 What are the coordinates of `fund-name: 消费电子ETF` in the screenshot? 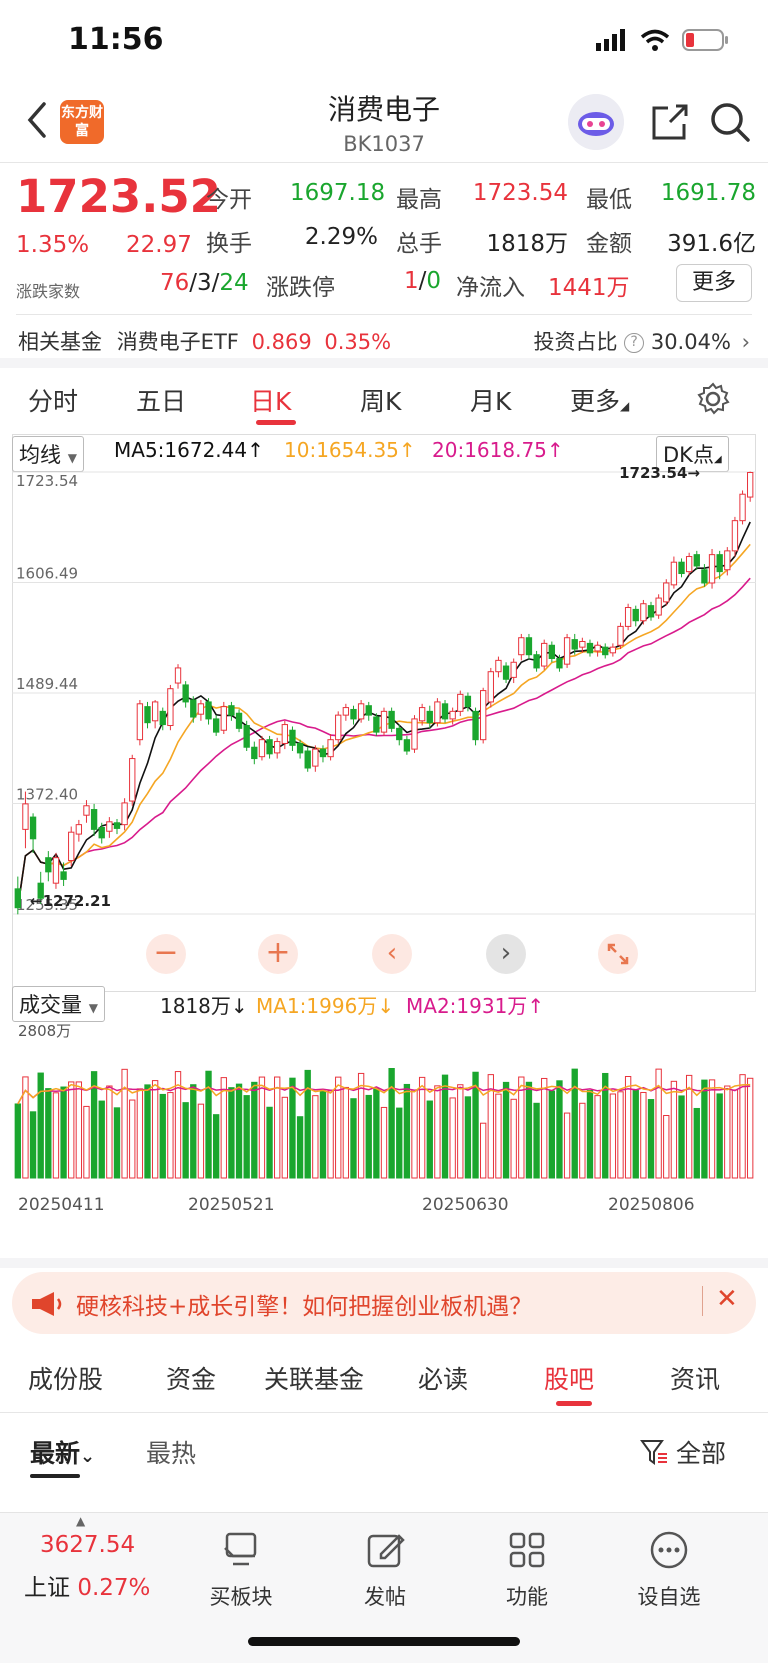 It's located at (177, 342).